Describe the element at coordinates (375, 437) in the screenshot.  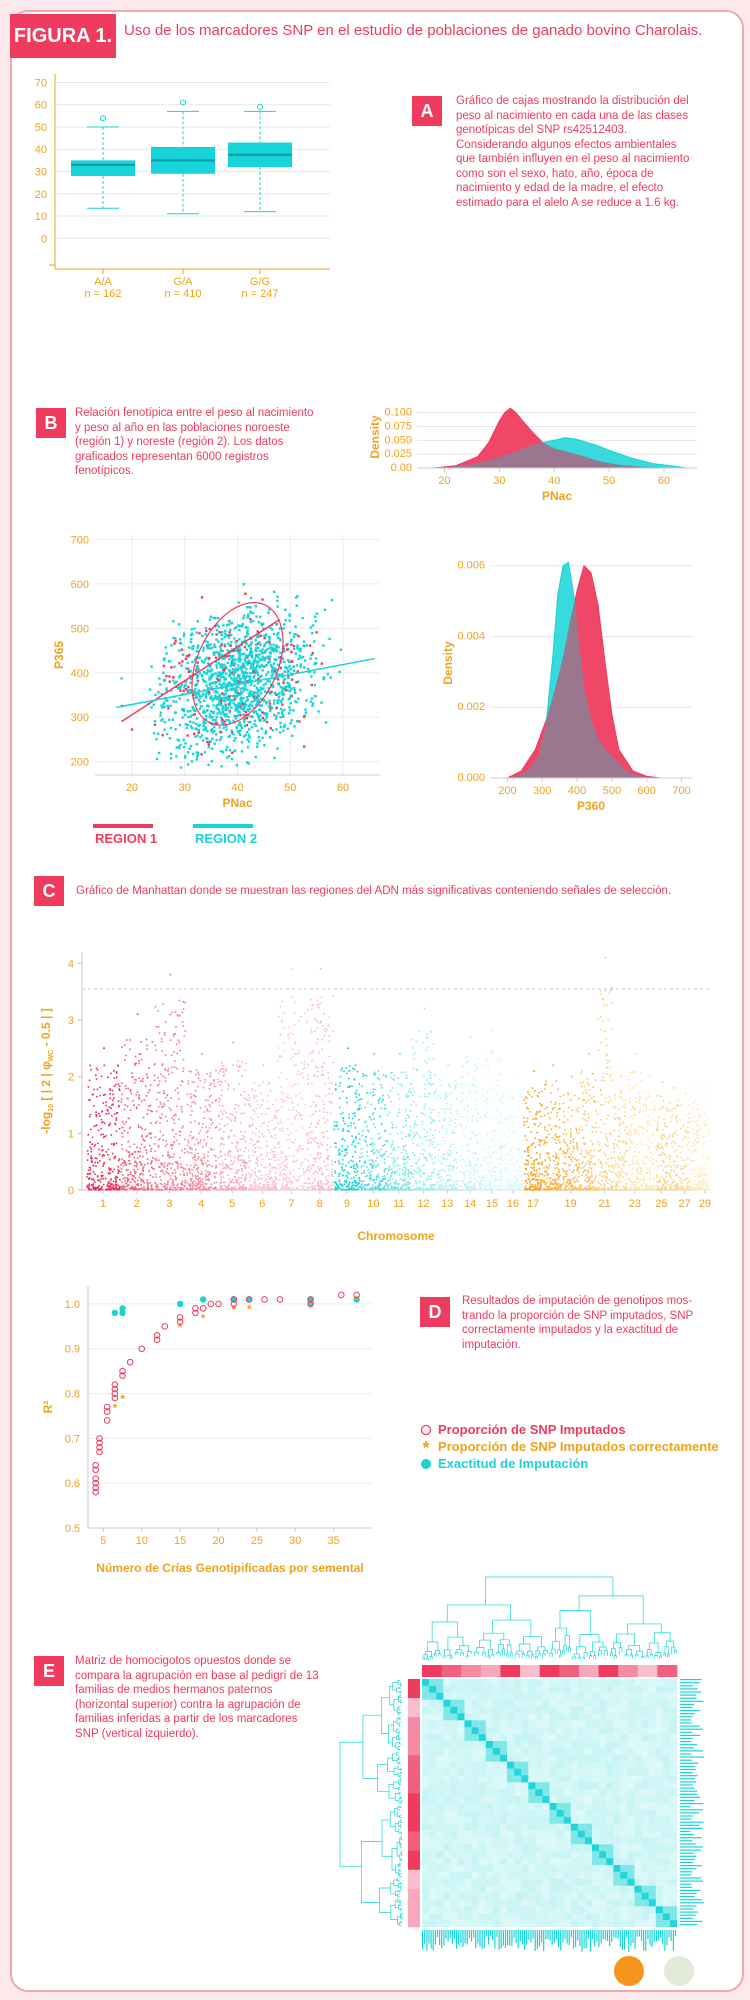
I see `y-axis-title: Density` at that location.